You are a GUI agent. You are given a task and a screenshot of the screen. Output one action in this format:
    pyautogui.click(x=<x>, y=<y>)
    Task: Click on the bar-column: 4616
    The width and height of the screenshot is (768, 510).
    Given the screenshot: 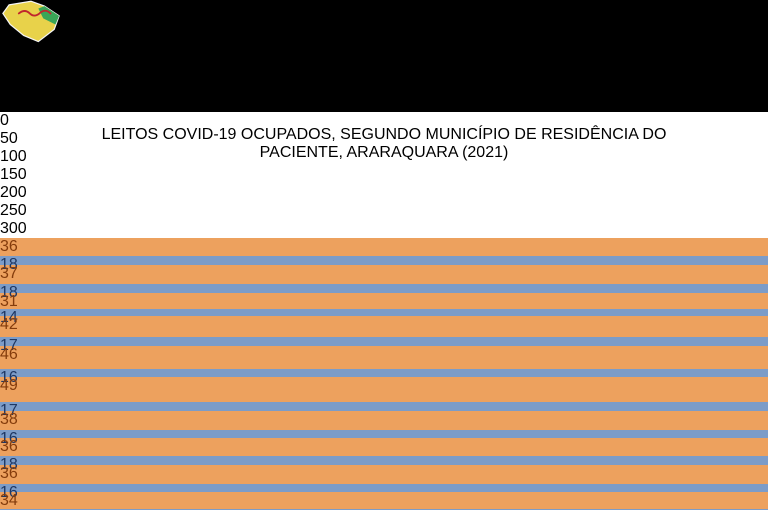 What is the action you would take?
    pyautogui.click(x=384, y=365)
    